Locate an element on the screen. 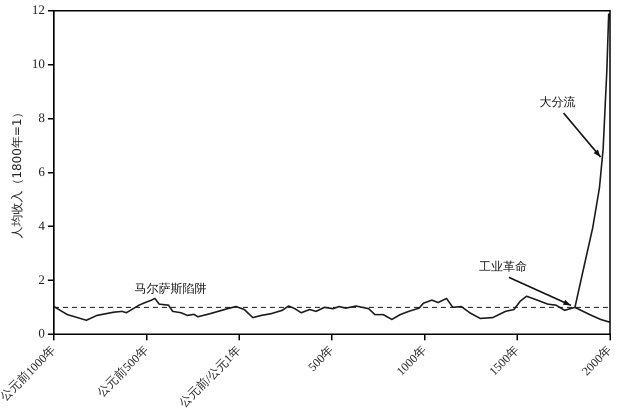 The height and width of the screenshot is (418, 628). y-tick-label: 12 is located at coordinates (38, 10).